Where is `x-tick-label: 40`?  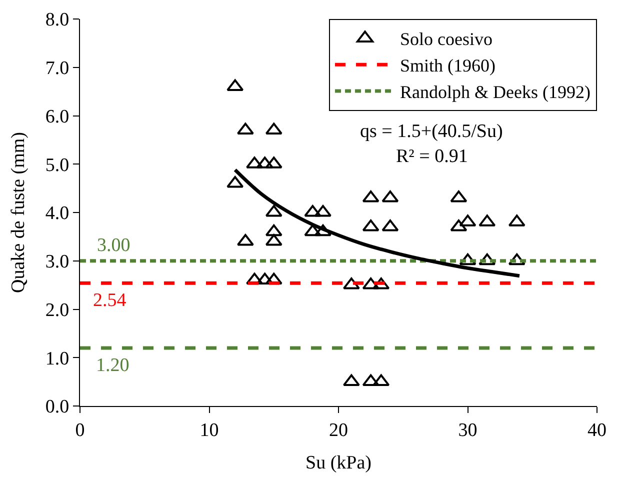 x-tick-label: 40 is located at coordinates (597, 430).